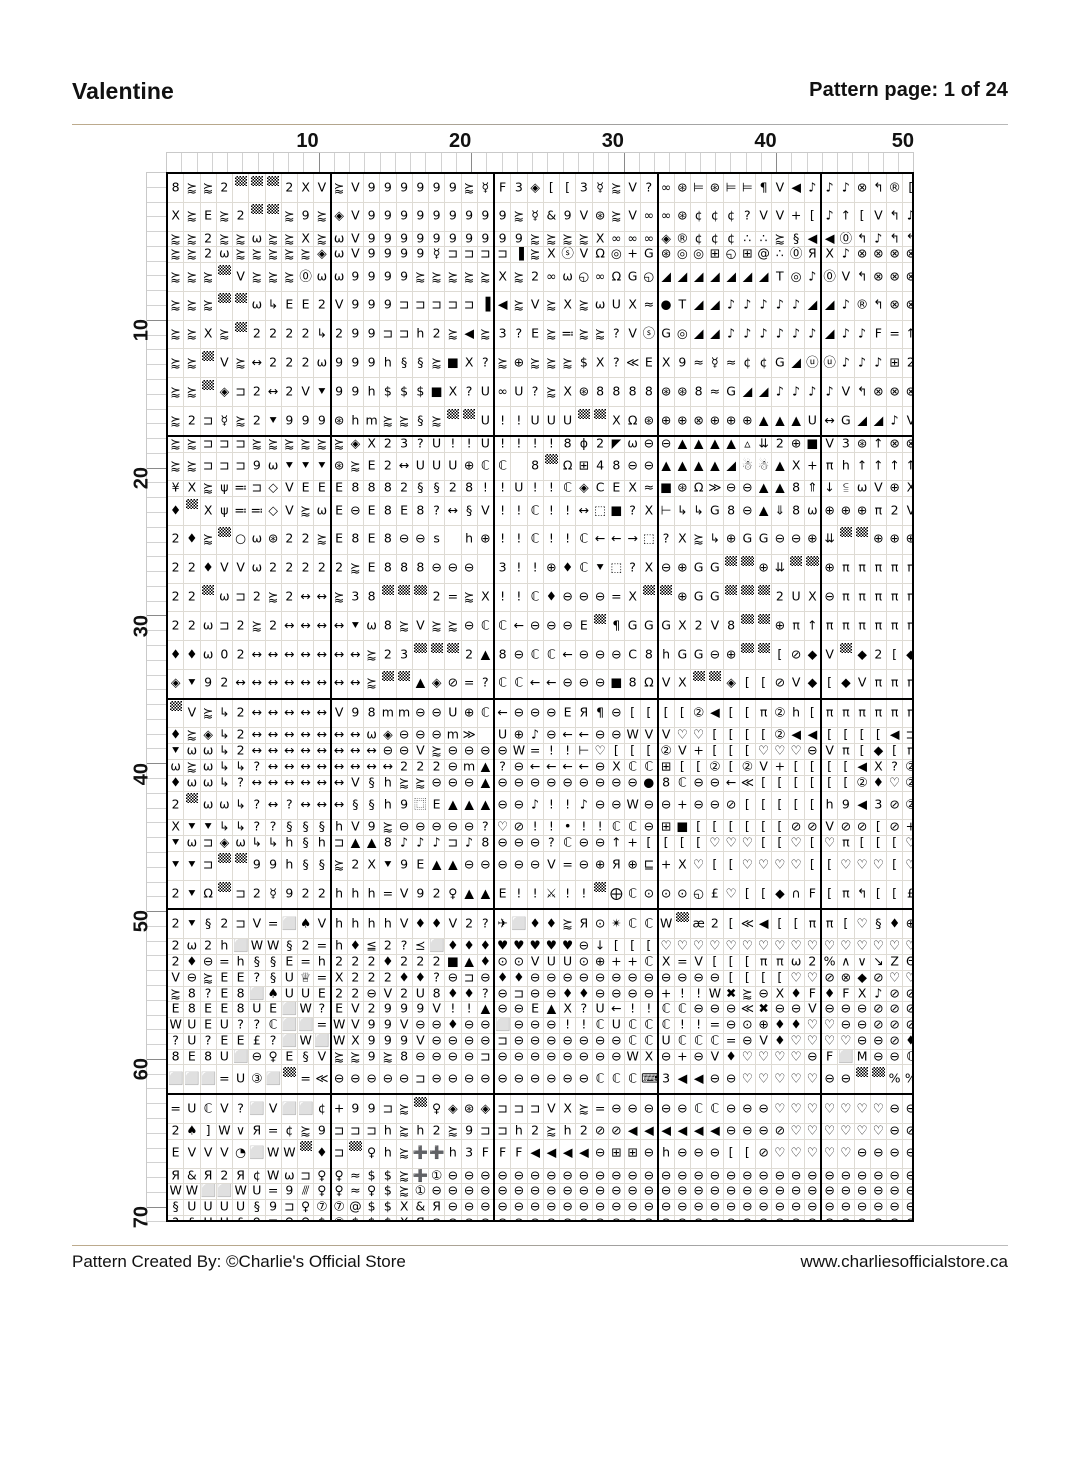  Describe the element at coordinates (731, 255) in the screenshot. I see `stitch-cell: ◵` at that location.